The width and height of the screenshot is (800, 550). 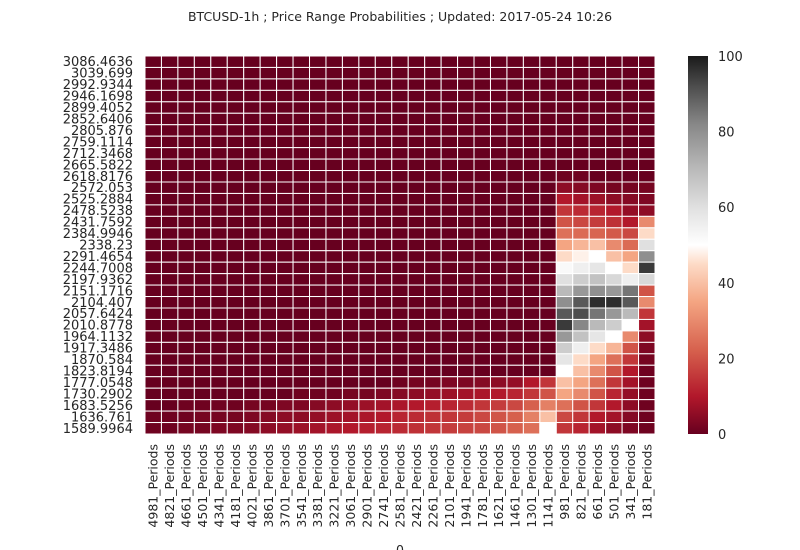 I want to click on x-tick-label: 181_Periods, so click(x=646, y=482).